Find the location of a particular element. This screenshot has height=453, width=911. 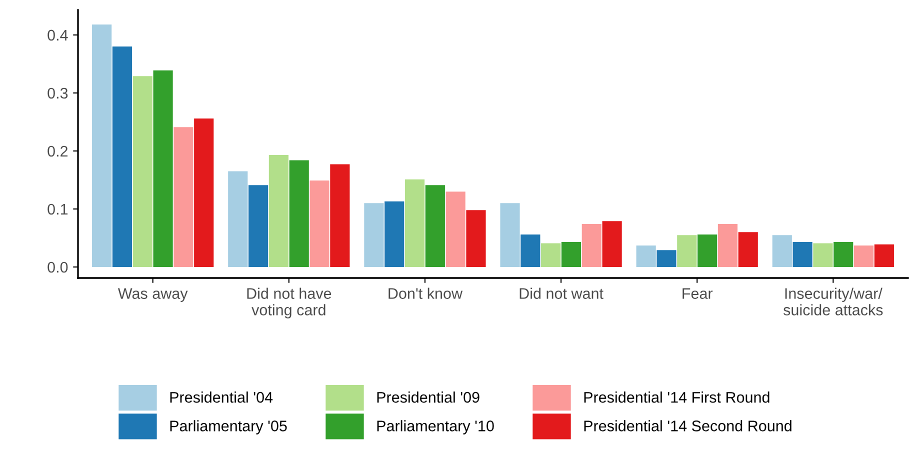

x-tick-label: Did not want is located at coordinates (562, 293).